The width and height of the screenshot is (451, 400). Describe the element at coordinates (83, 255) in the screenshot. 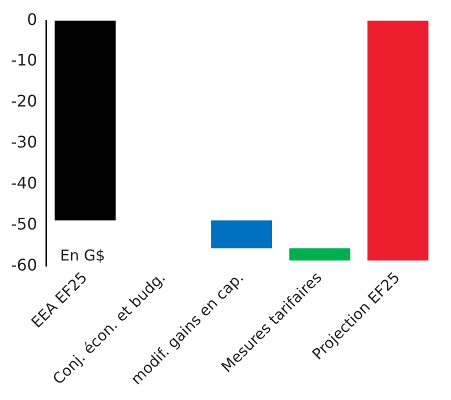

I see `annotation: En G$` at that location.